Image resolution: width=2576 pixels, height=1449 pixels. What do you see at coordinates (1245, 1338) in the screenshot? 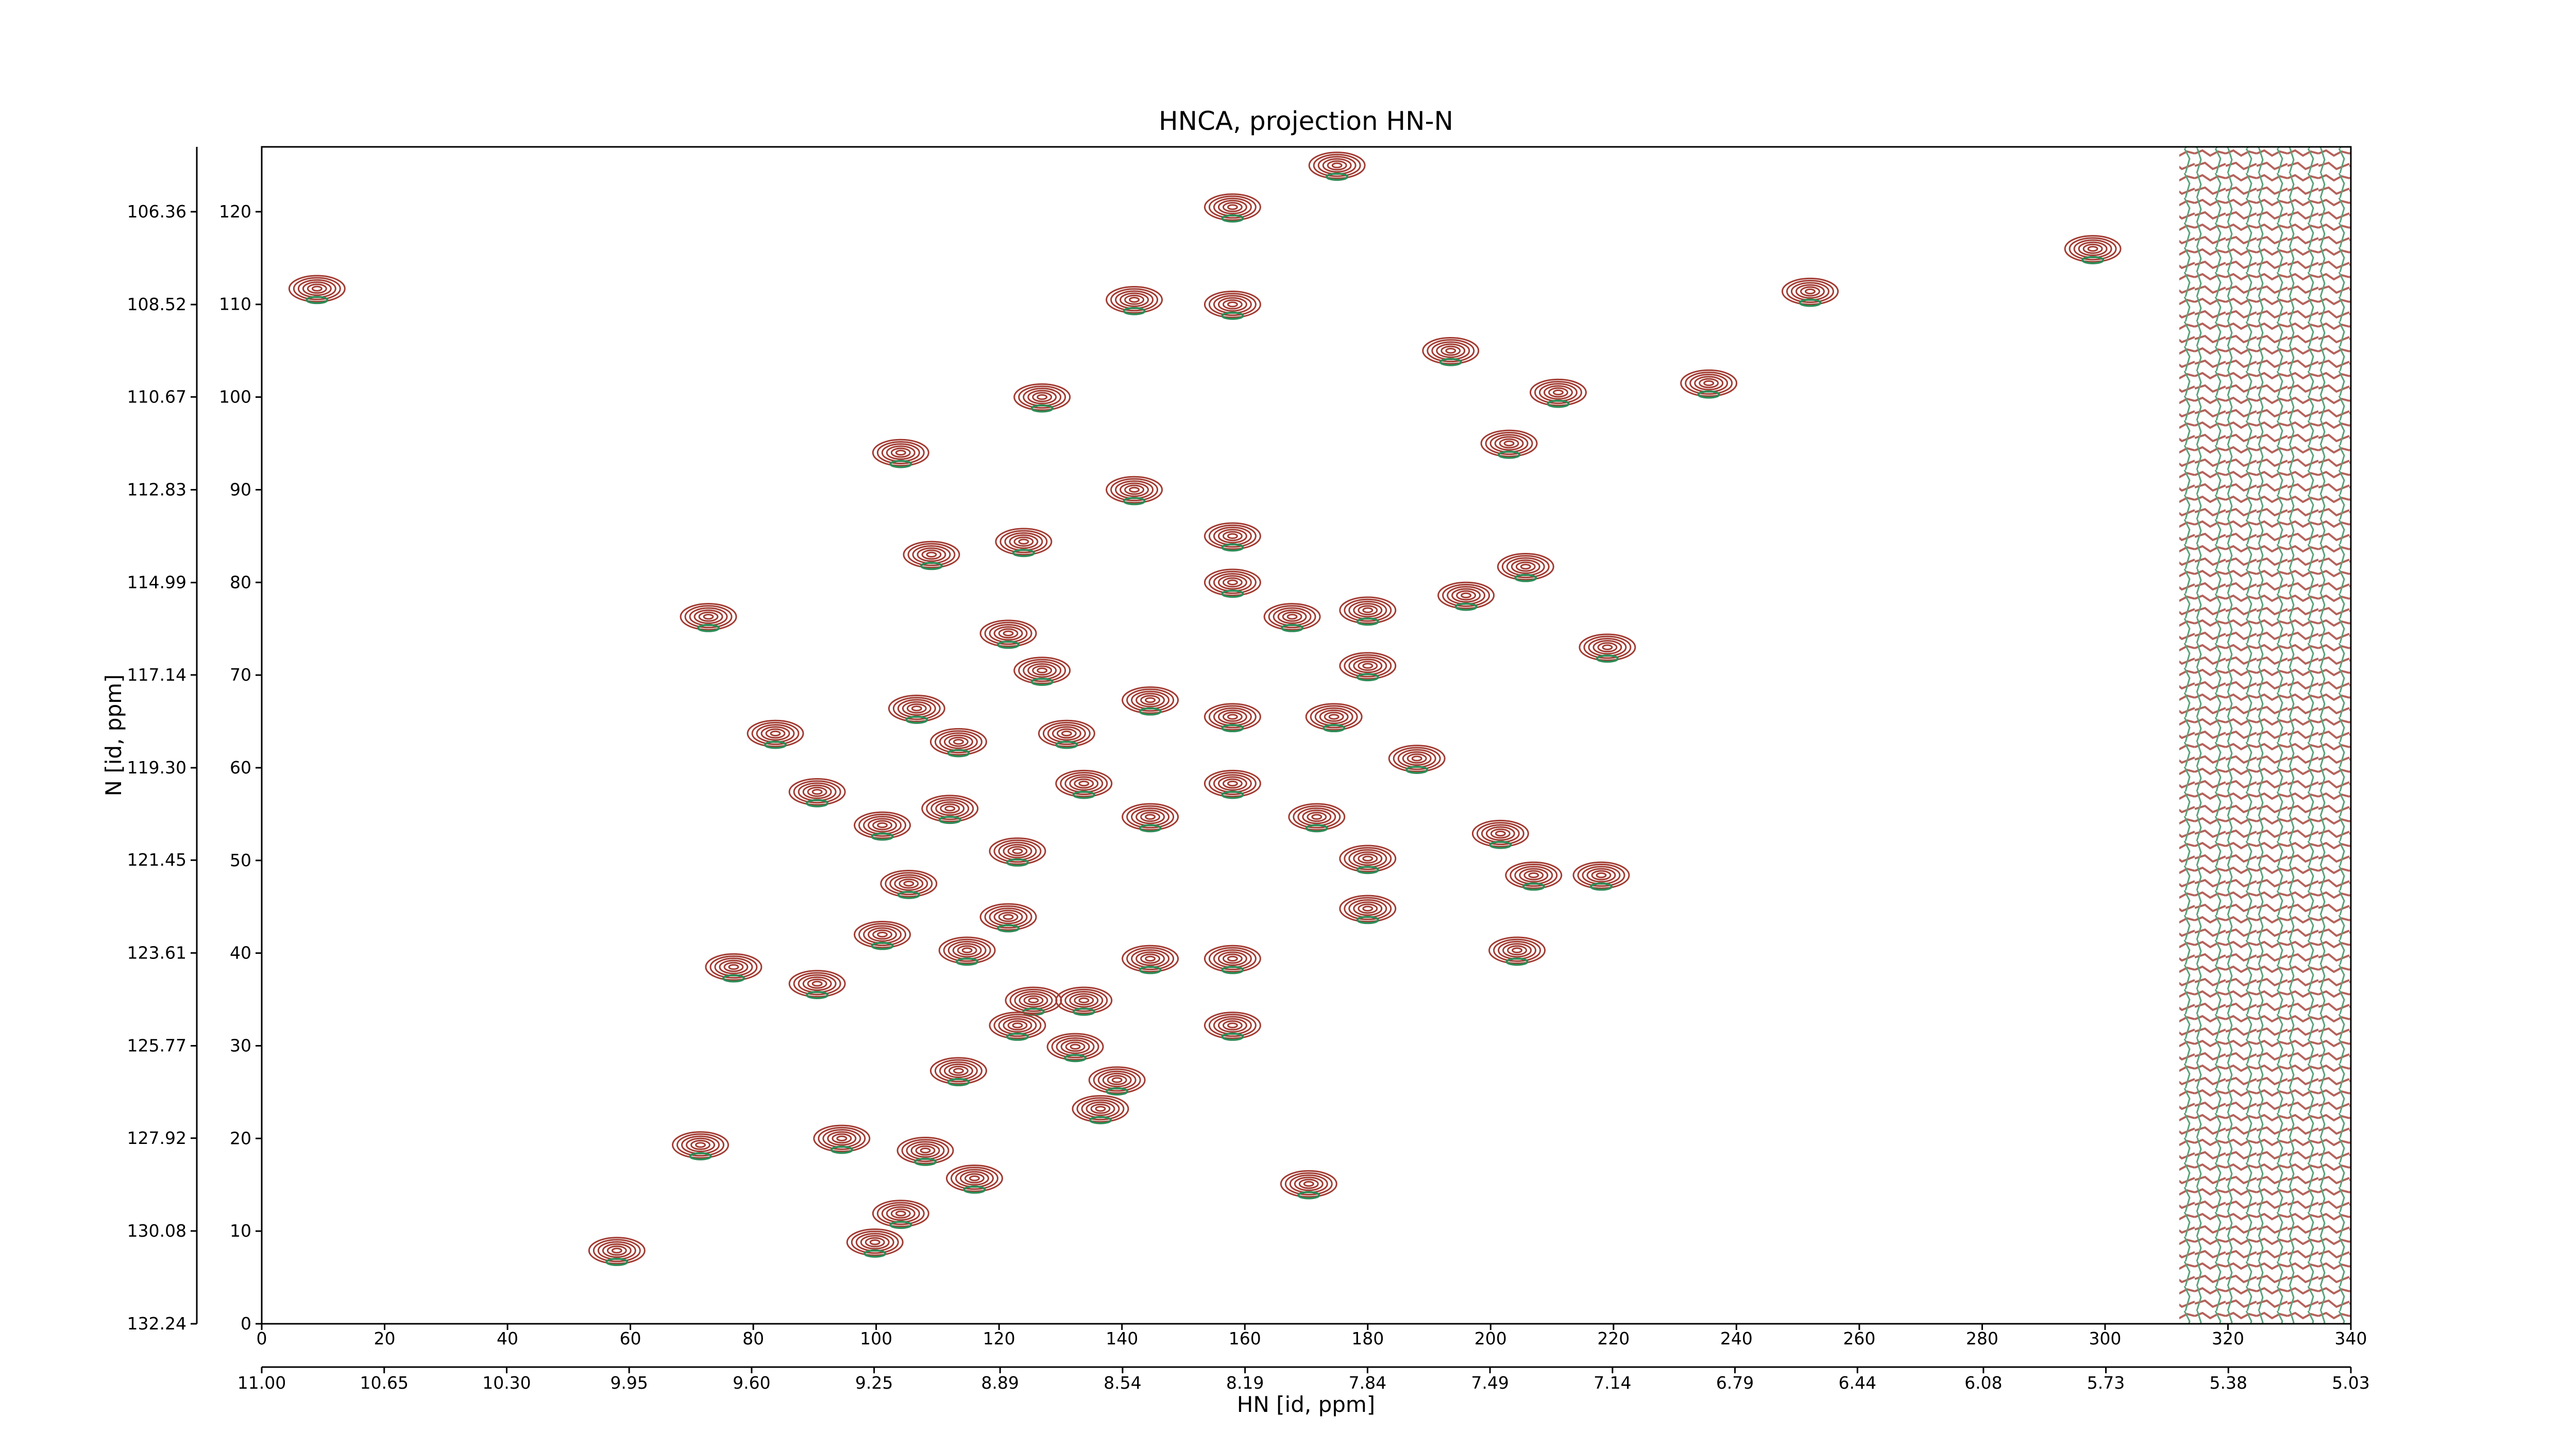
I see `x-tick-label: 160` at bounding box center [1245, 1338].